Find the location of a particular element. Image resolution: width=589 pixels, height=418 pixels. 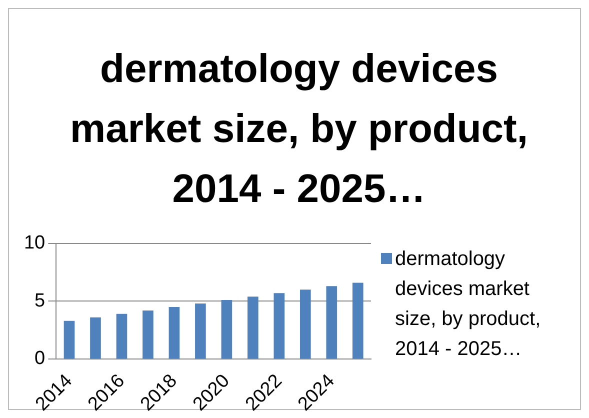

y-tick-label: 5 is located at coordinates (40, 301).